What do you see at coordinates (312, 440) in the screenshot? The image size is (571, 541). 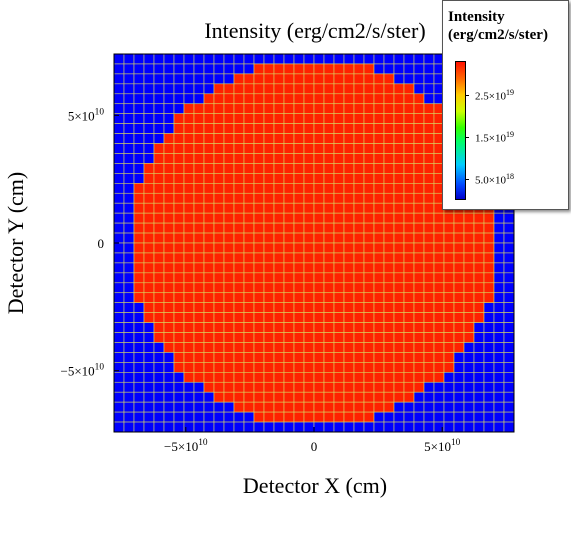 I see `x-axis-ticks: −5×10¹⁰ 0 5×10¹⁰` at bounding box center [312, 440].